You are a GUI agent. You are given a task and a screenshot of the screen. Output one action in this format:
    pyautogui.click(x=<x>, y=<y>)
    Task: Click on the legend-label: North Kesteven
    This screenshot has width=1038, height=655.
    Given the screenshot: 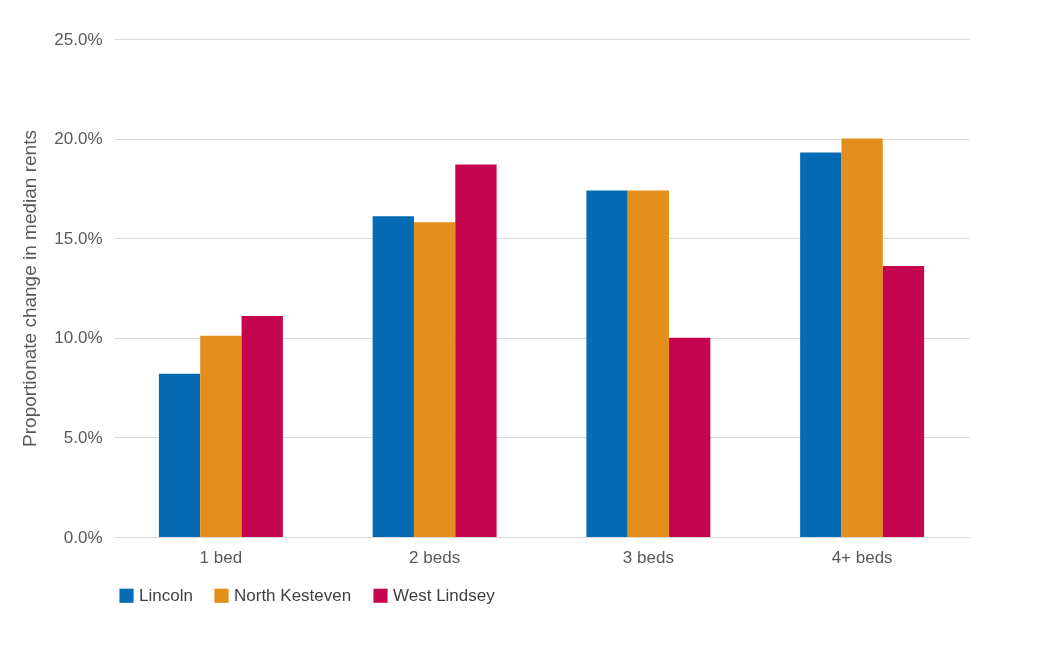 What is the action you would take?
    pyautogui.click(x=293, y=595)
    